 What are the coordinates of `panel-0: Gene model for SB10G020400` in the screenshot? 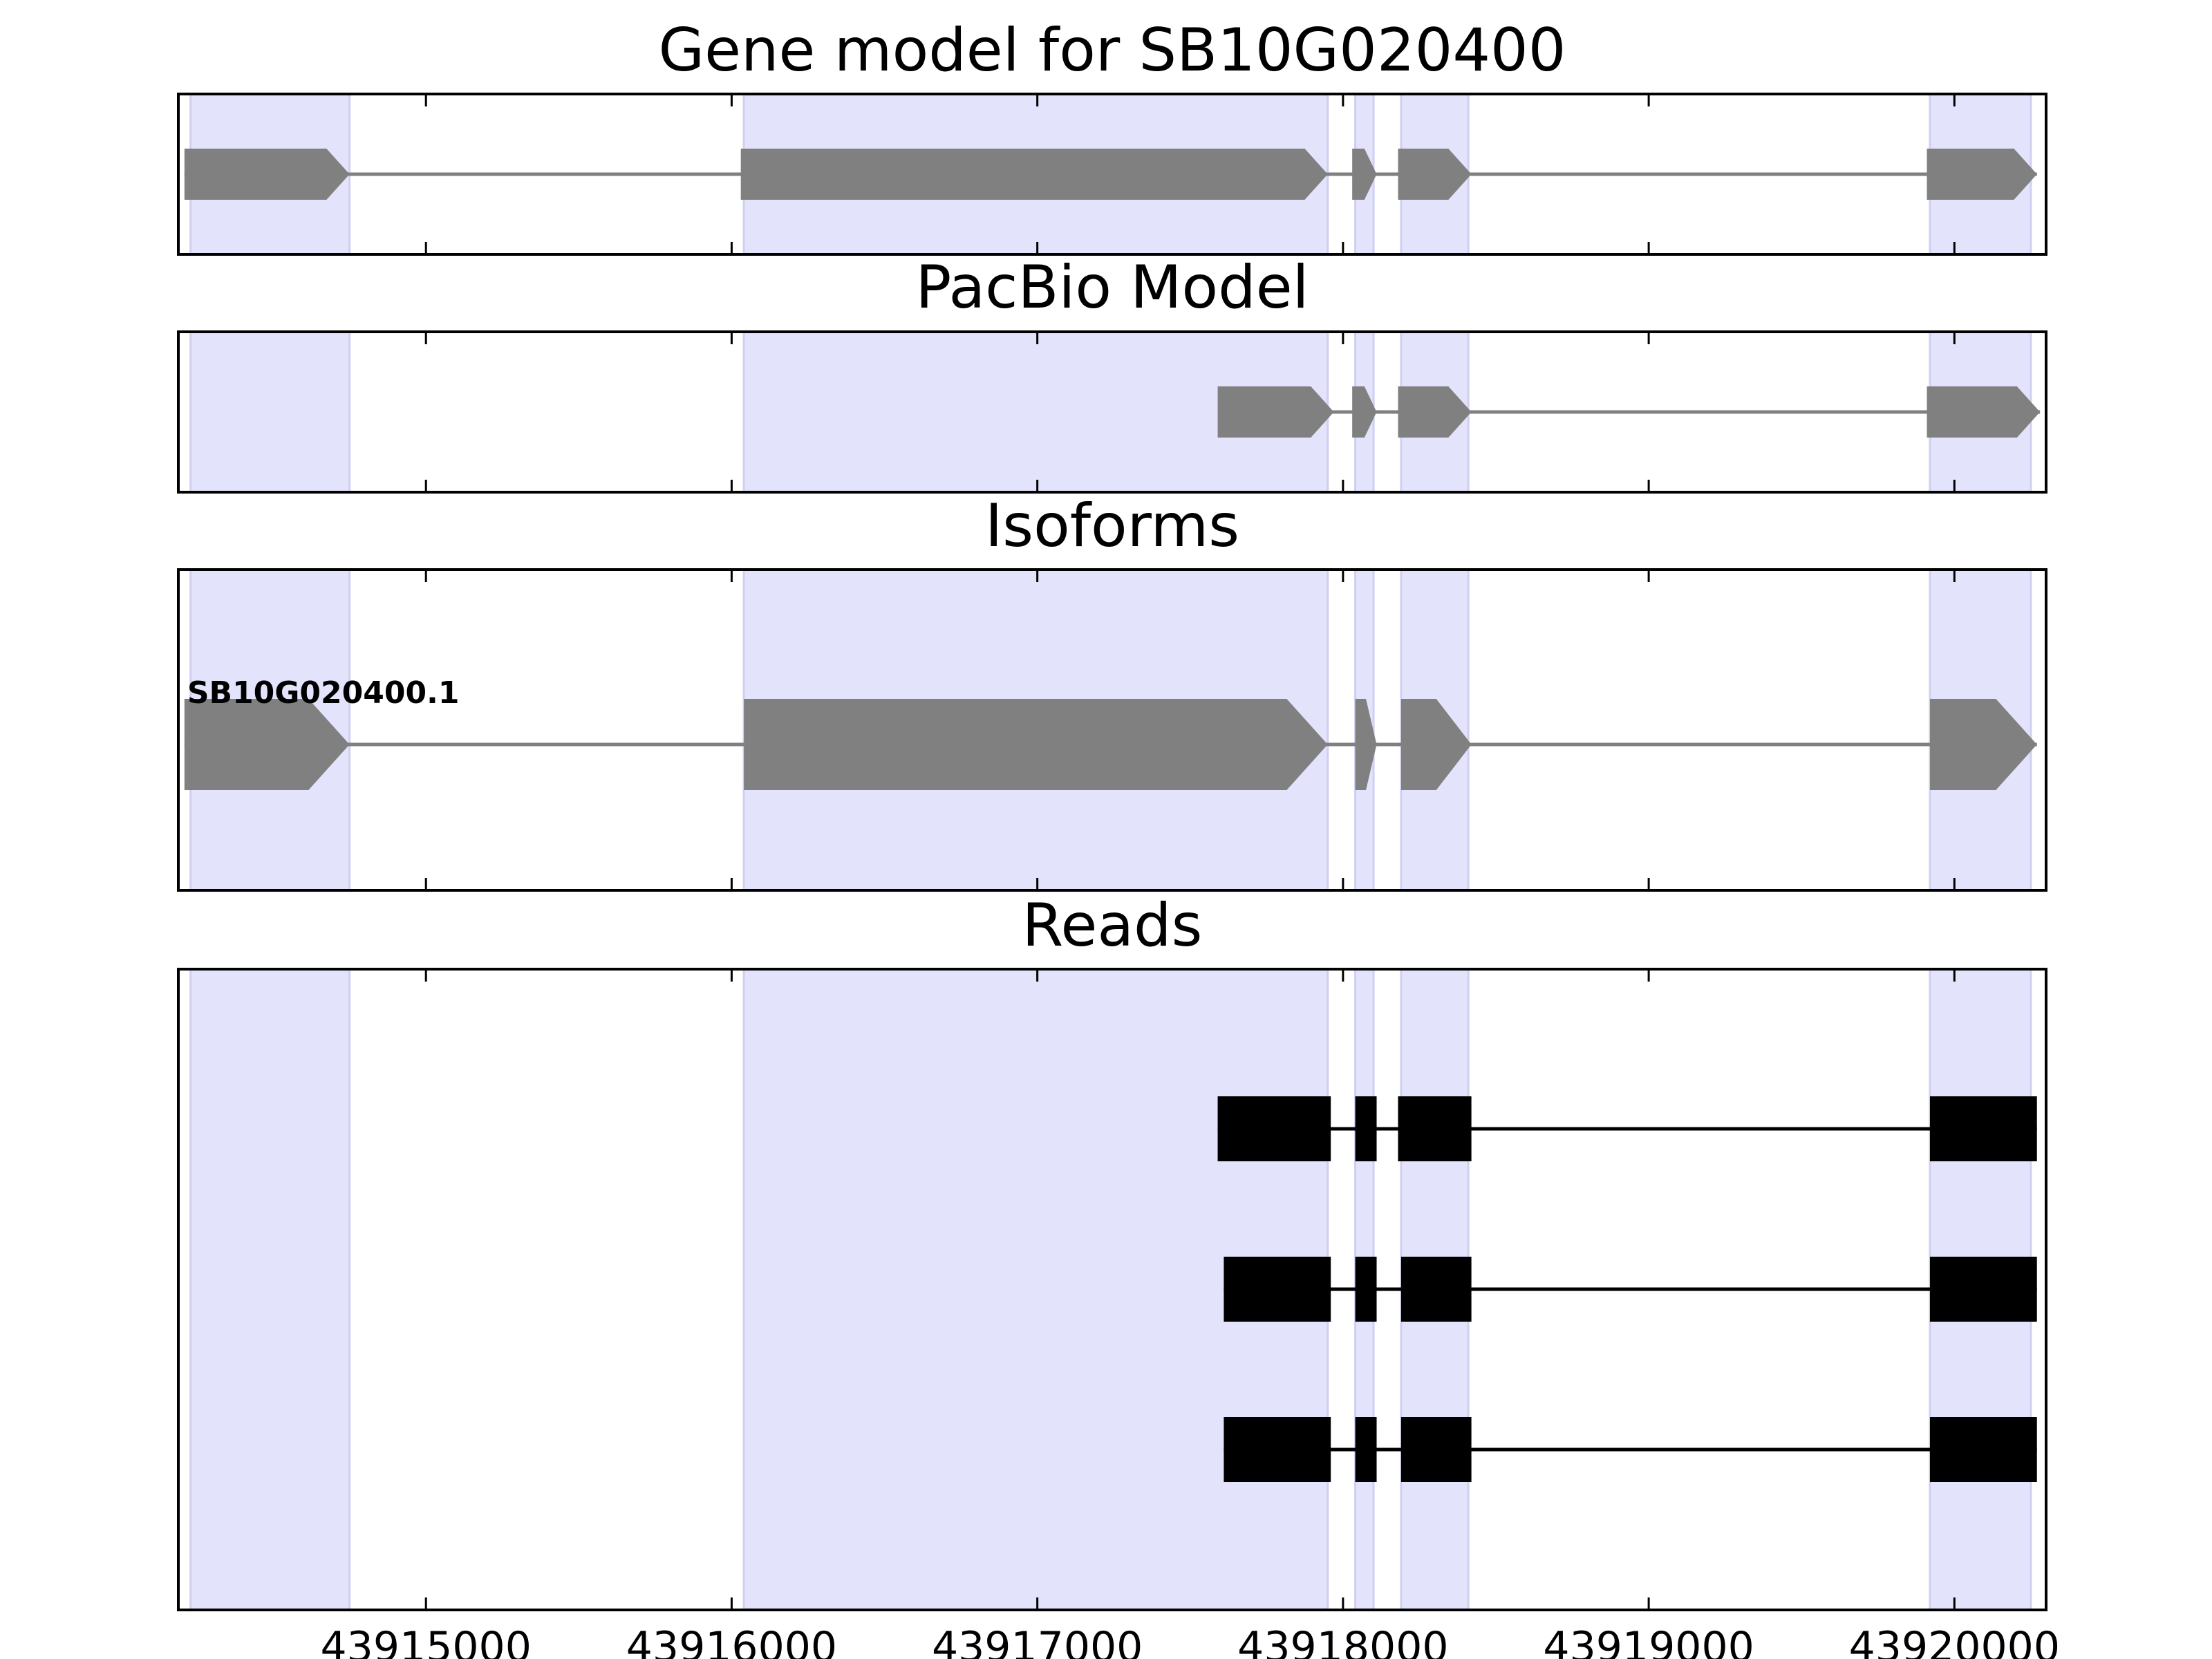 It's located at (1112, 136).